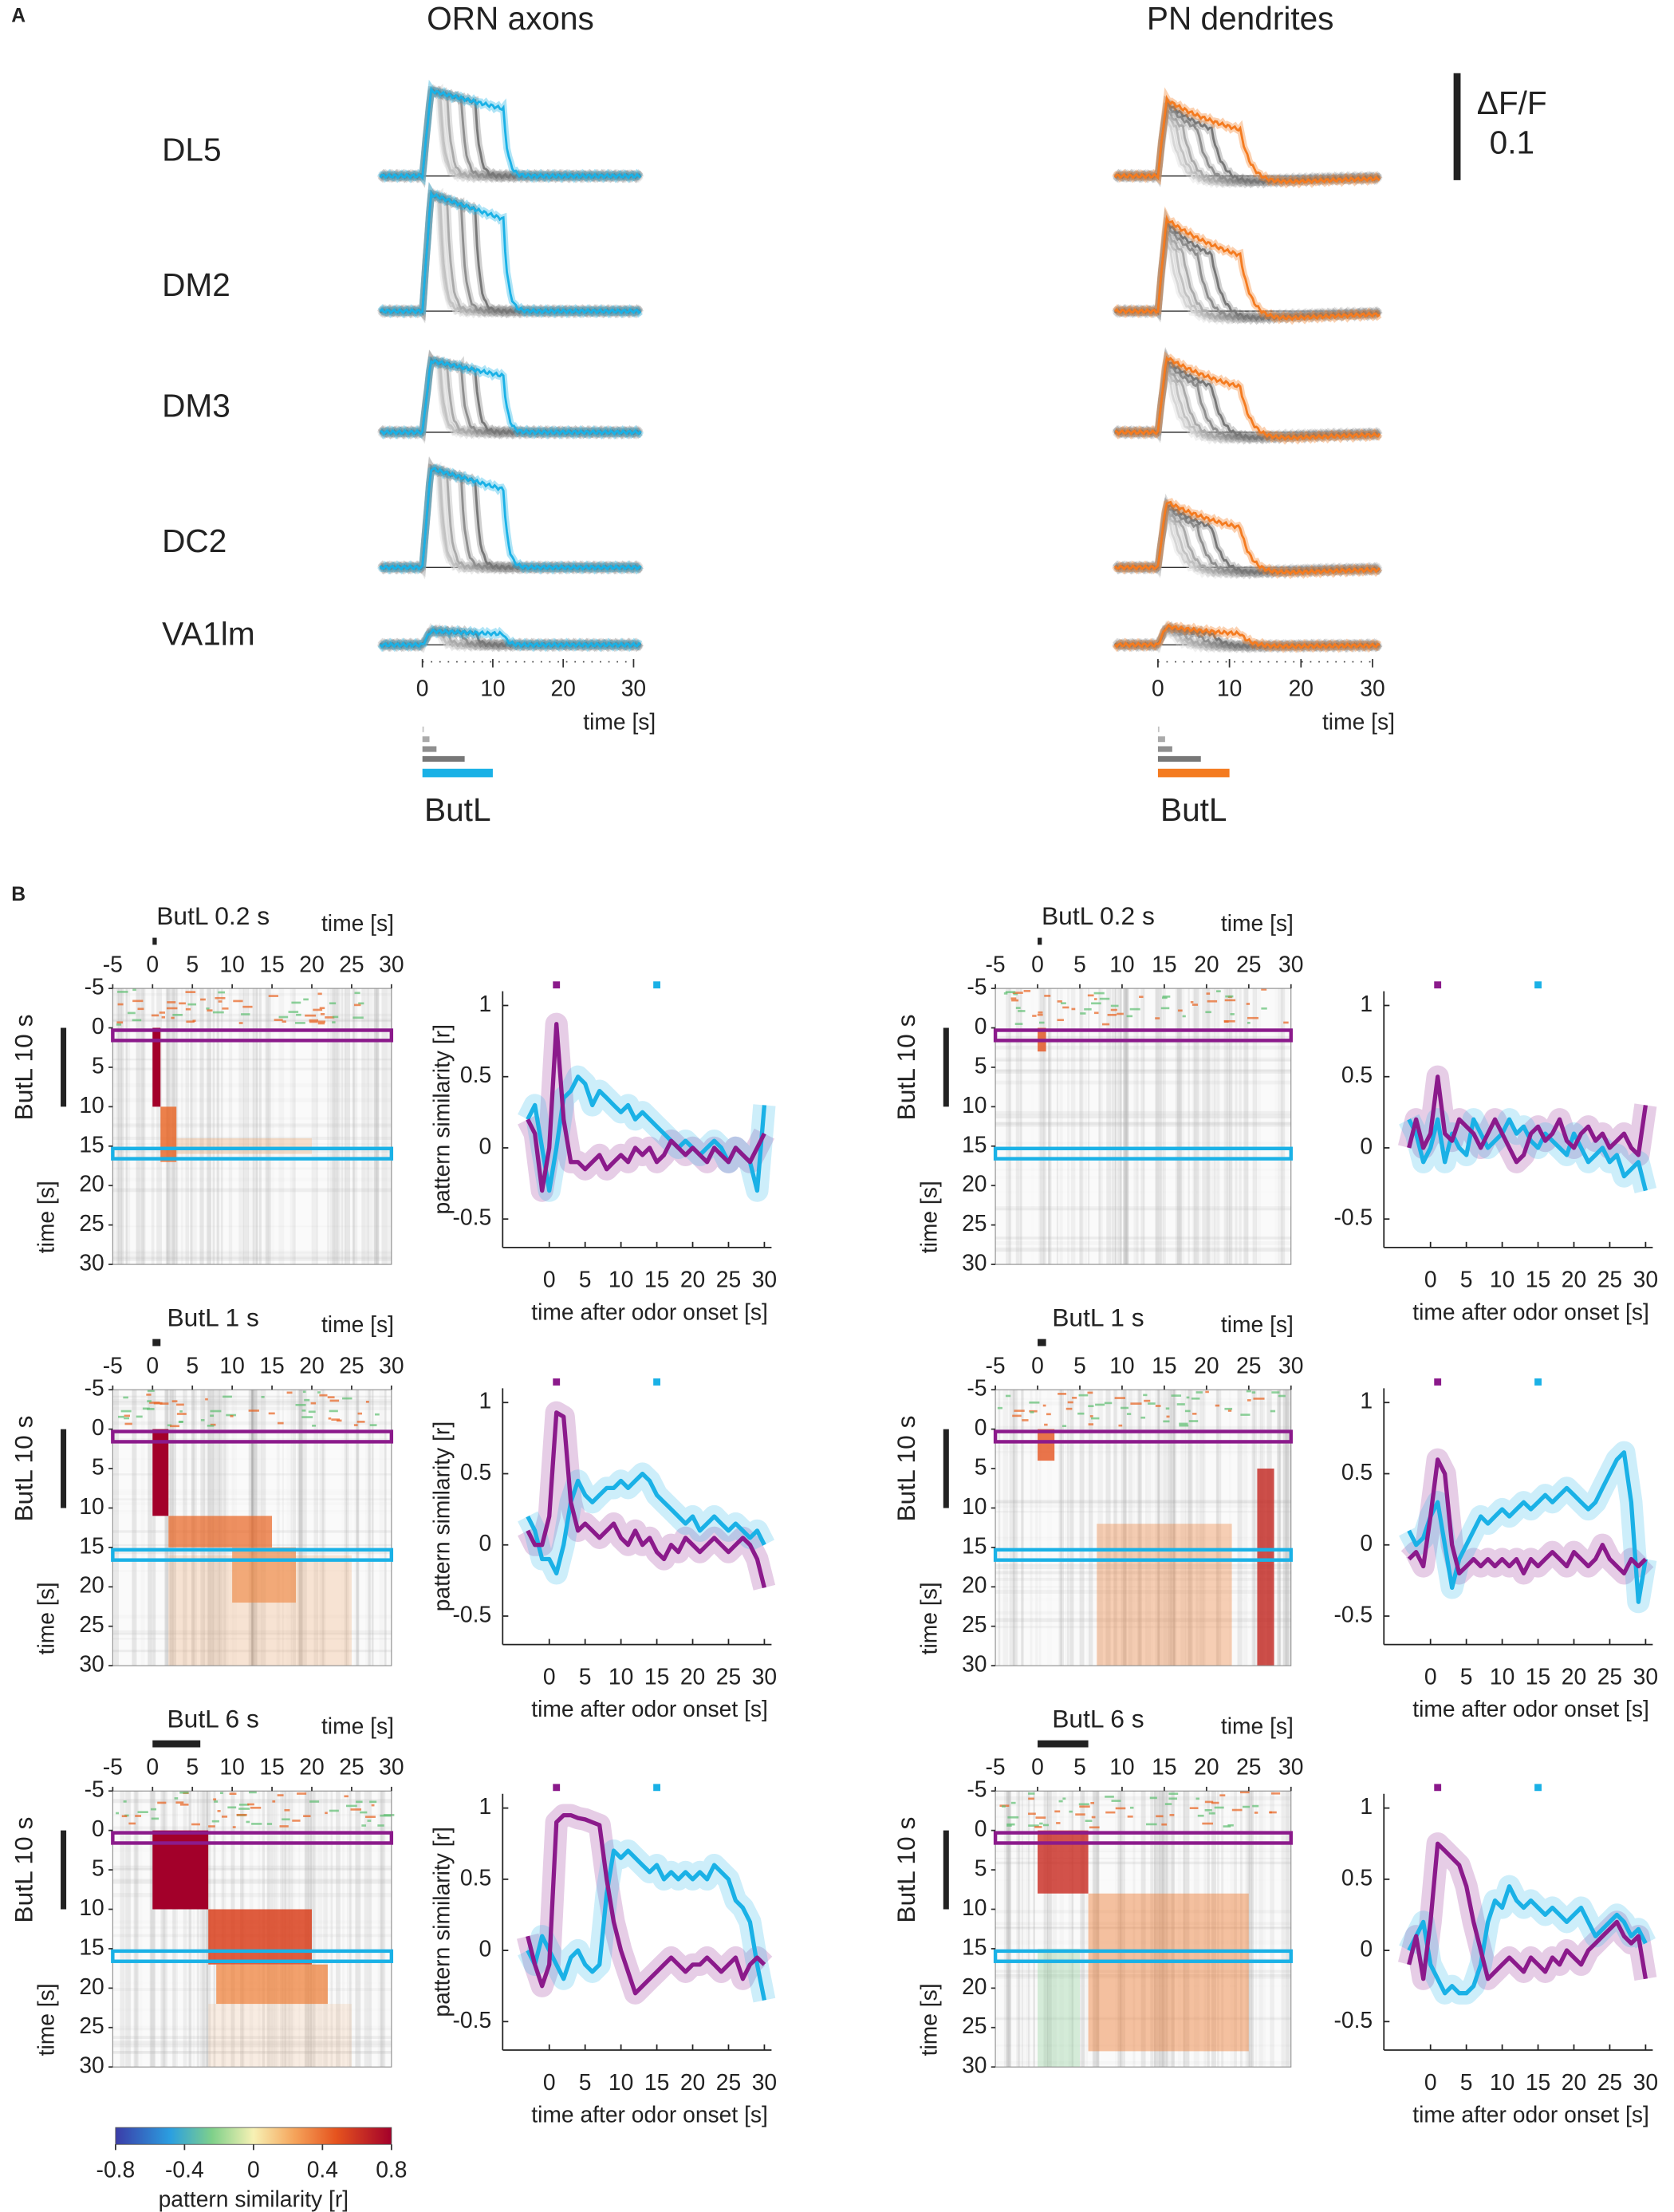 Image resolution: width=1674 pixels, height=2212 pixels. Describe the element at coordinates (510, 252) in the screenshot. I see `trace` at that location.